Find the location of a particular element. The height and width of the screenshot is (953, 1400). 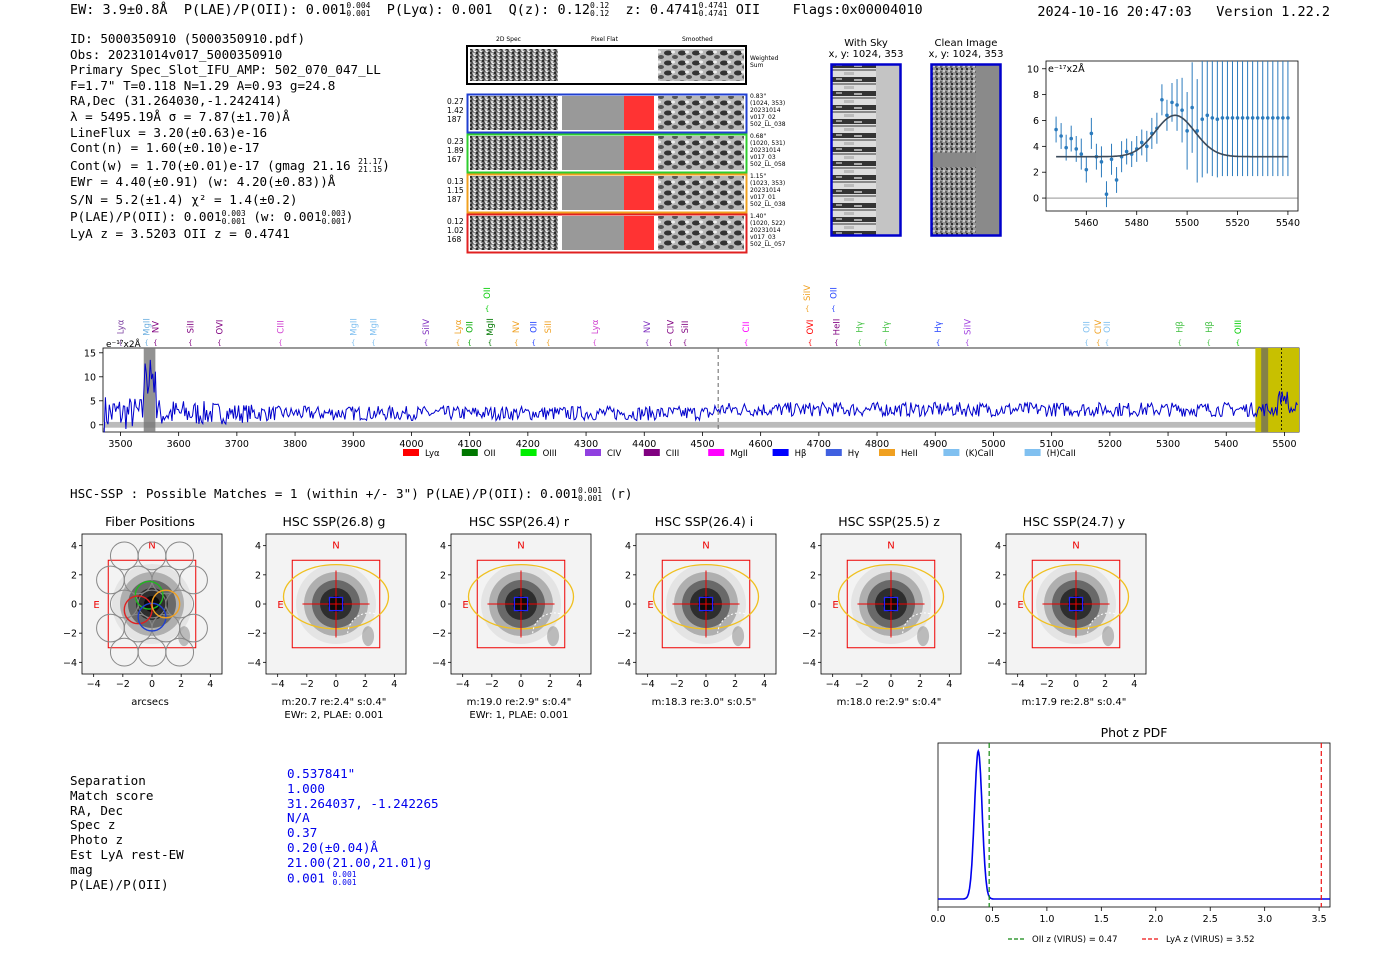

cutout-right-value: 0.68" is located at coordinates (758, 136).